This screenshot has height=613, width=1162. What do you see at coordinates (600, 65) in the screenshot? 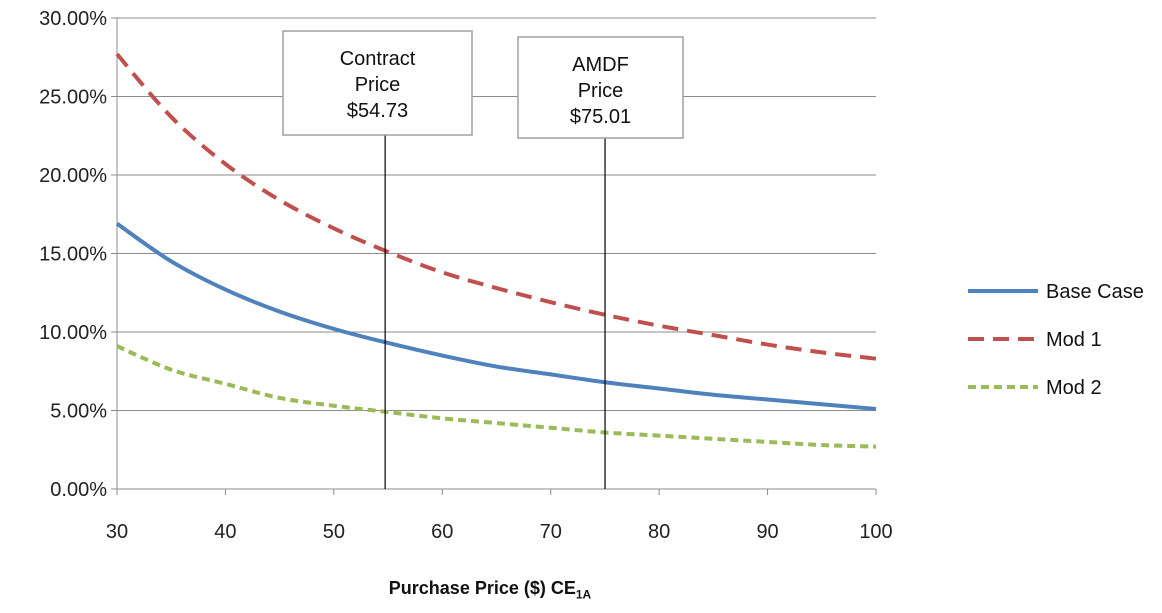
I see `annotation-text: AMDF` at bounding box center [600, 65].